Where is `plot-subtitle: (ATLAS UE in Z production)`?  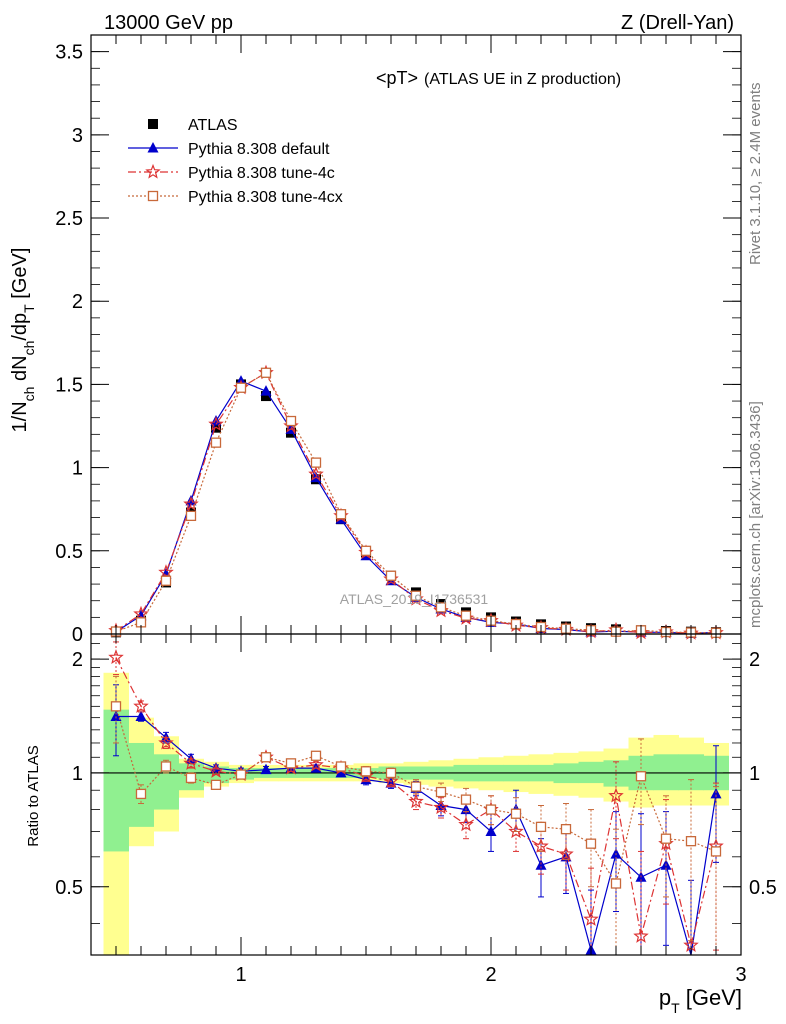
plot-subtitle: (ATLAS UE in Z production) is located at coordinates (522, 79).